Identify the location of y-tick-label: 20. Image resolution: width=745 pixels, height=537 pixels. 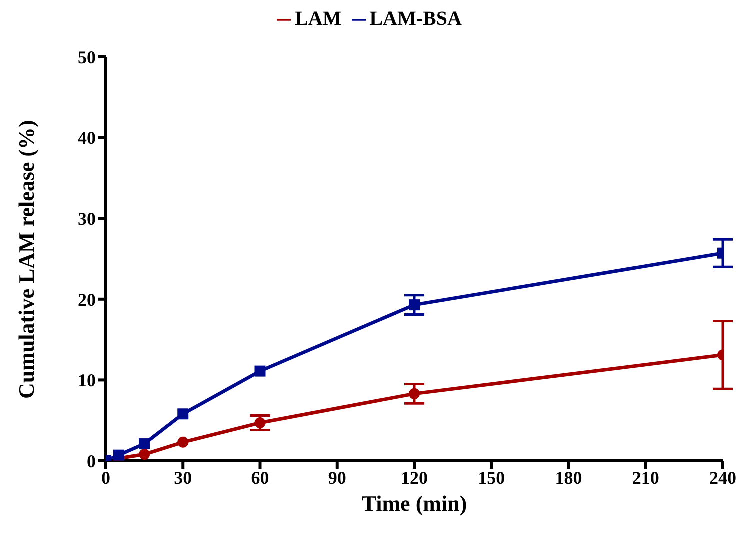
(87, 300).